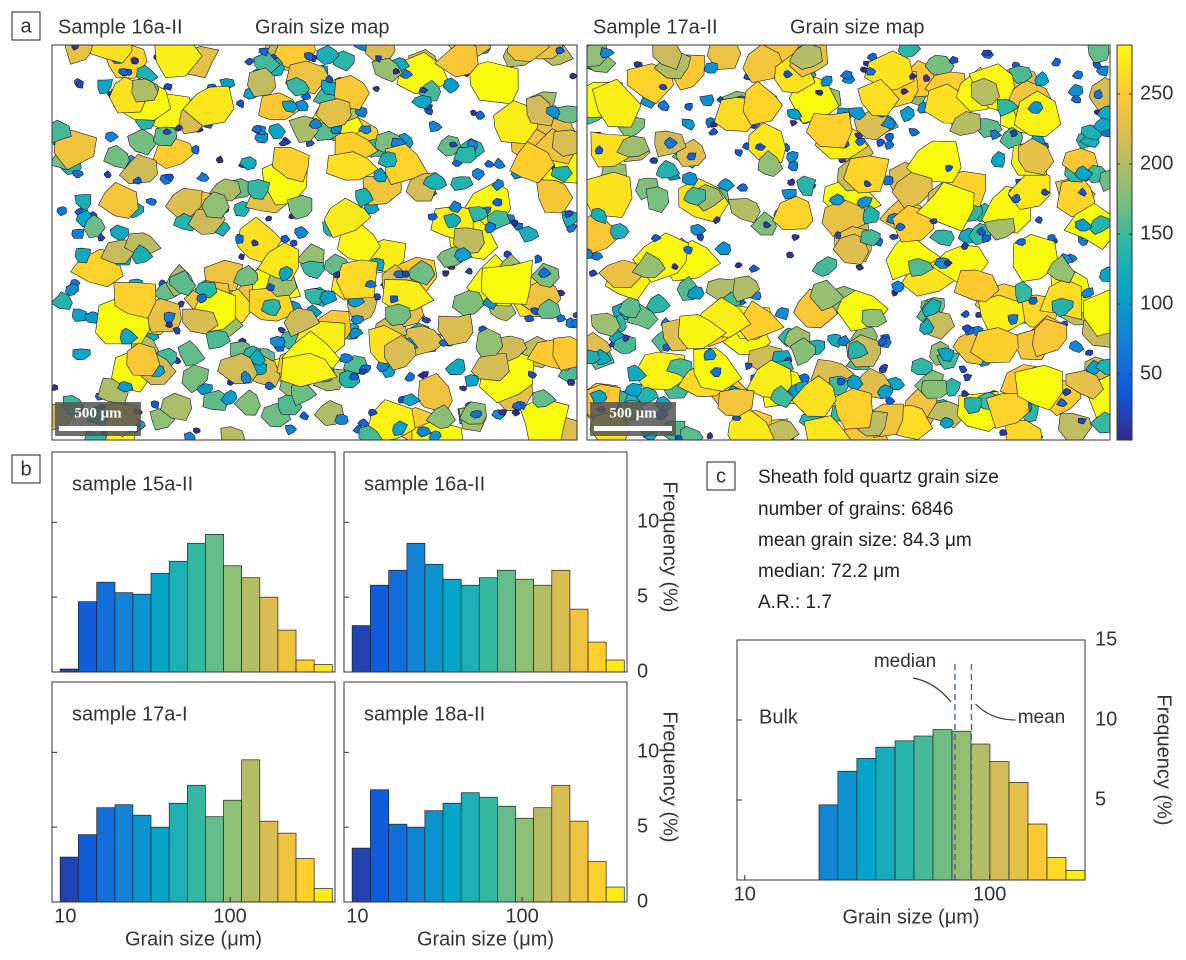  I want to click on y-axis-label: Frequency (%), so click(670, 546).